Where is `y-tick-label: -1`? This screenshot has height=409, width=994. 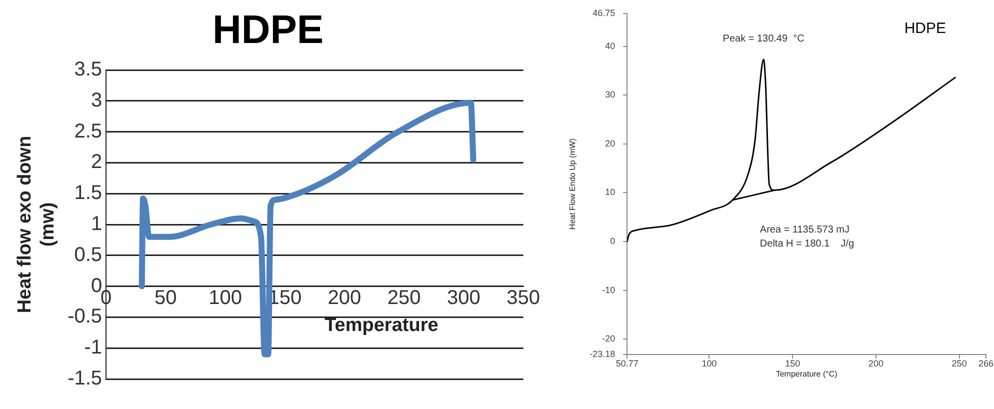
y-tick-label: -1 is located at coordinates (93, 347).